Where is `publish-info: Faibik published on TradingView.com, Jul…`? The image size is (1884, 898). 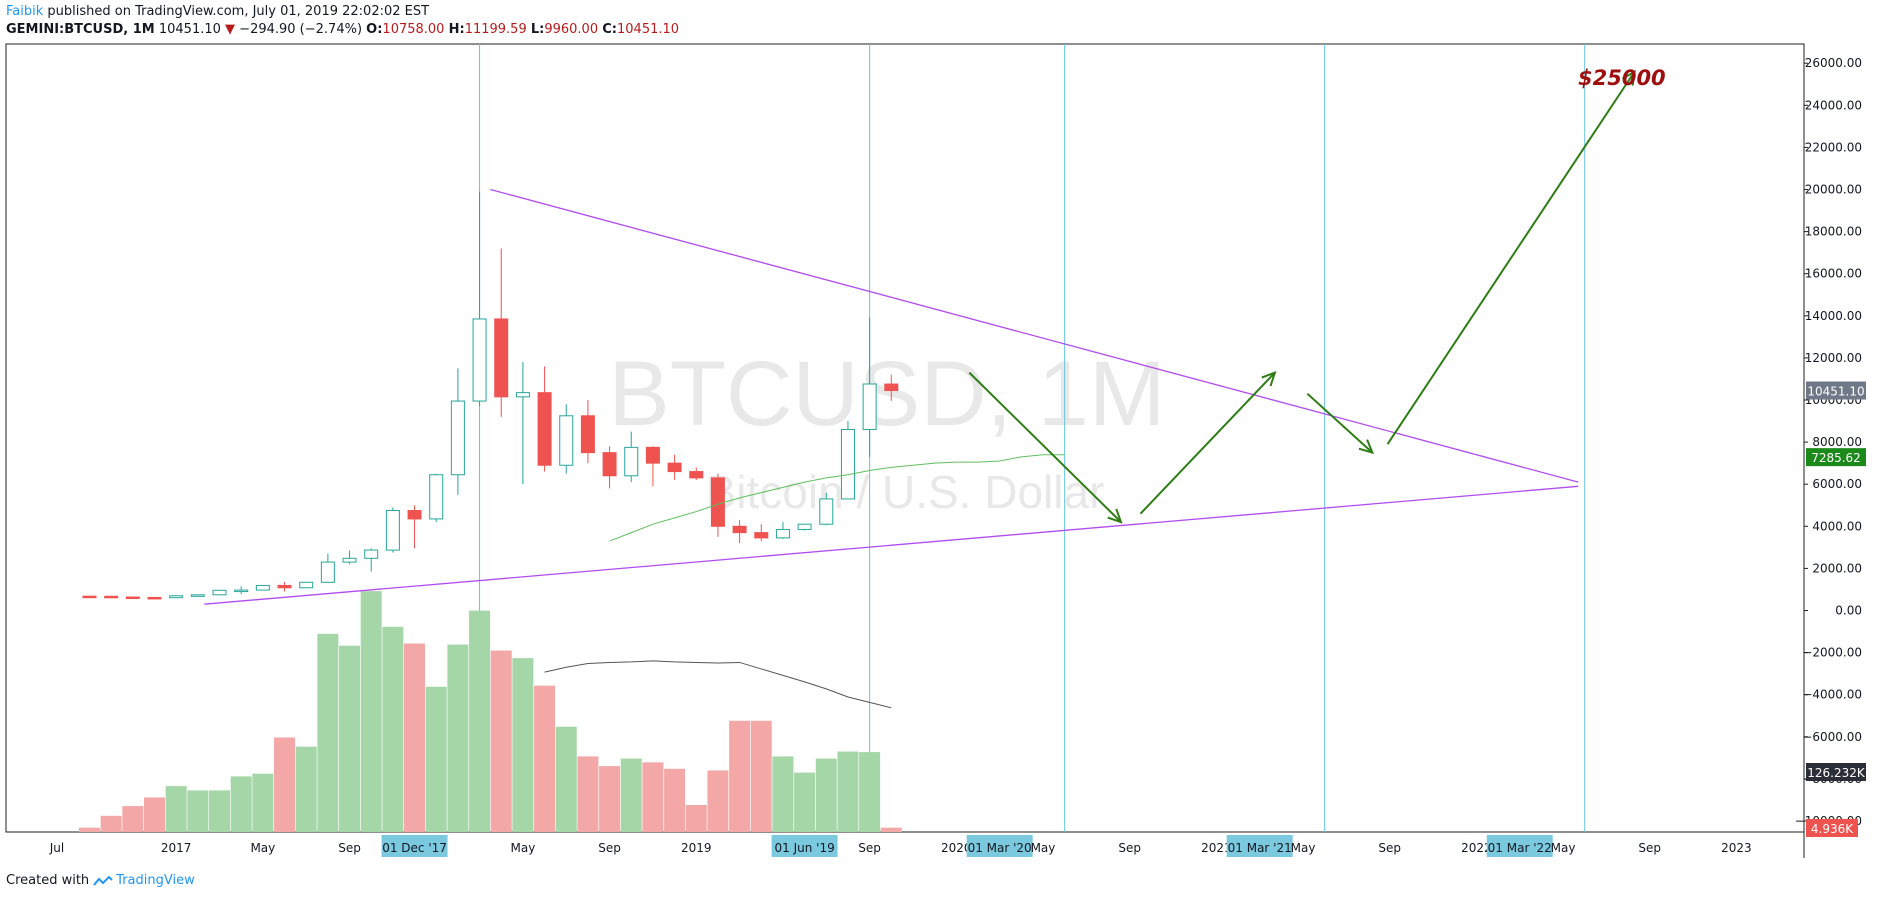
publish-info: Faibik published on TradingView.com, Jul… is located at coordinates (217, 12).